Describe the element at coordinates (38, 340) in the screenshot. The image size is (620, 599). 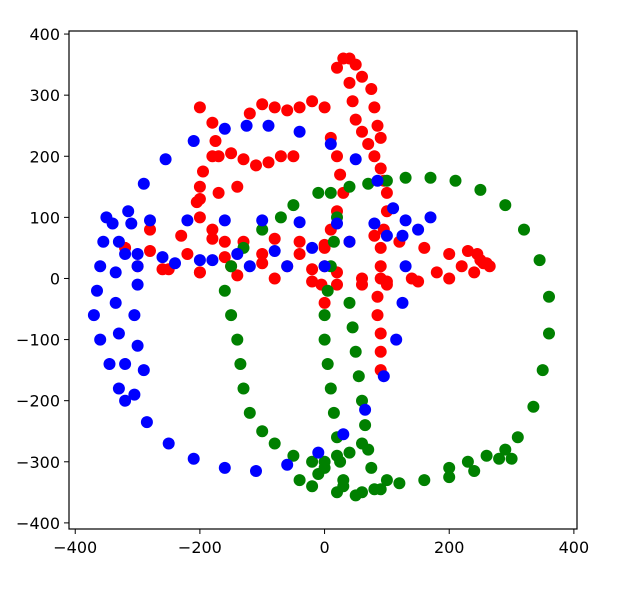
I see `y-tick-label: −100` at that location.